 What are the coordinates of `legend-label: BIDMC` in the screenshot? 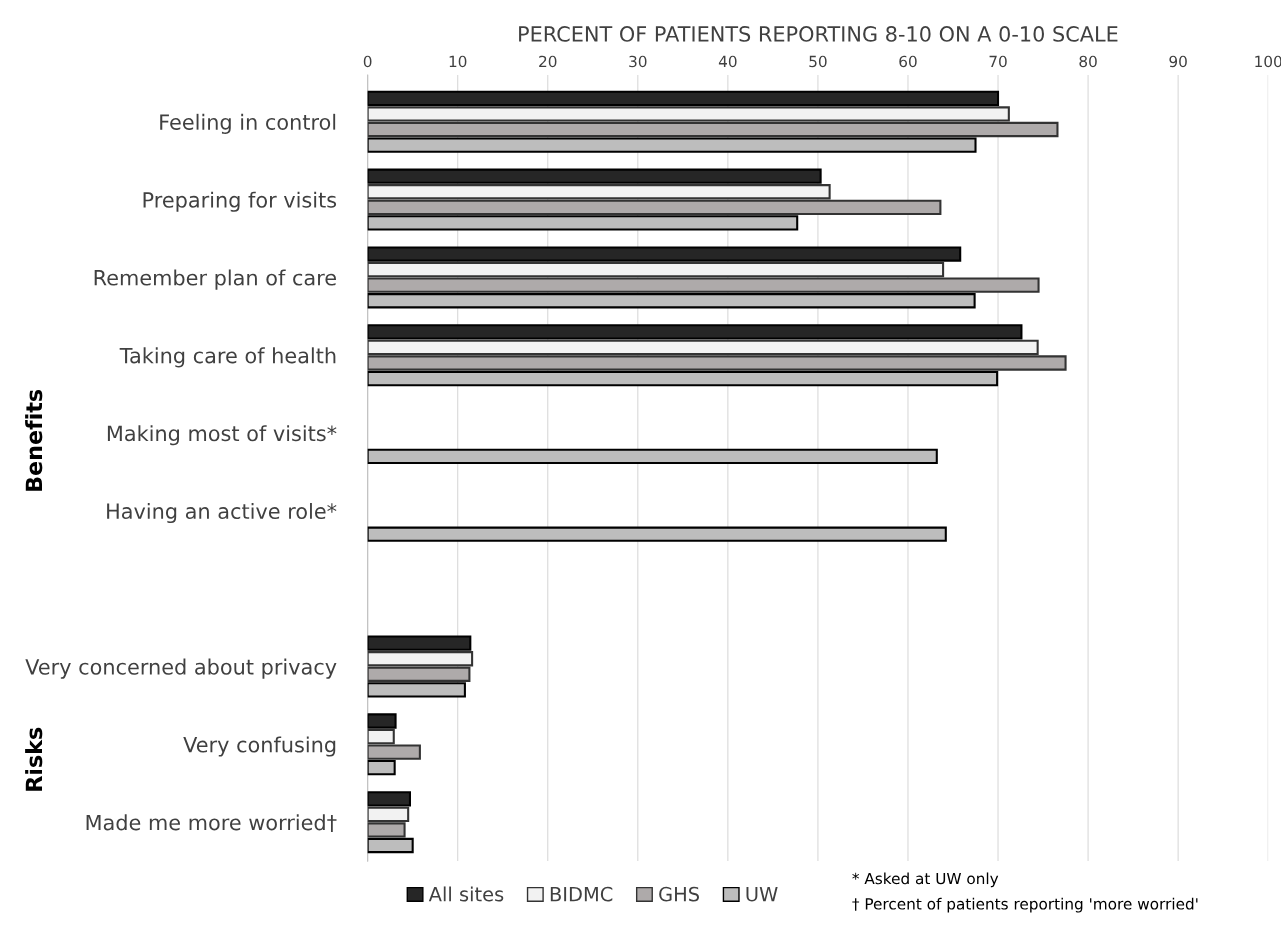 It's located at (581, 894).